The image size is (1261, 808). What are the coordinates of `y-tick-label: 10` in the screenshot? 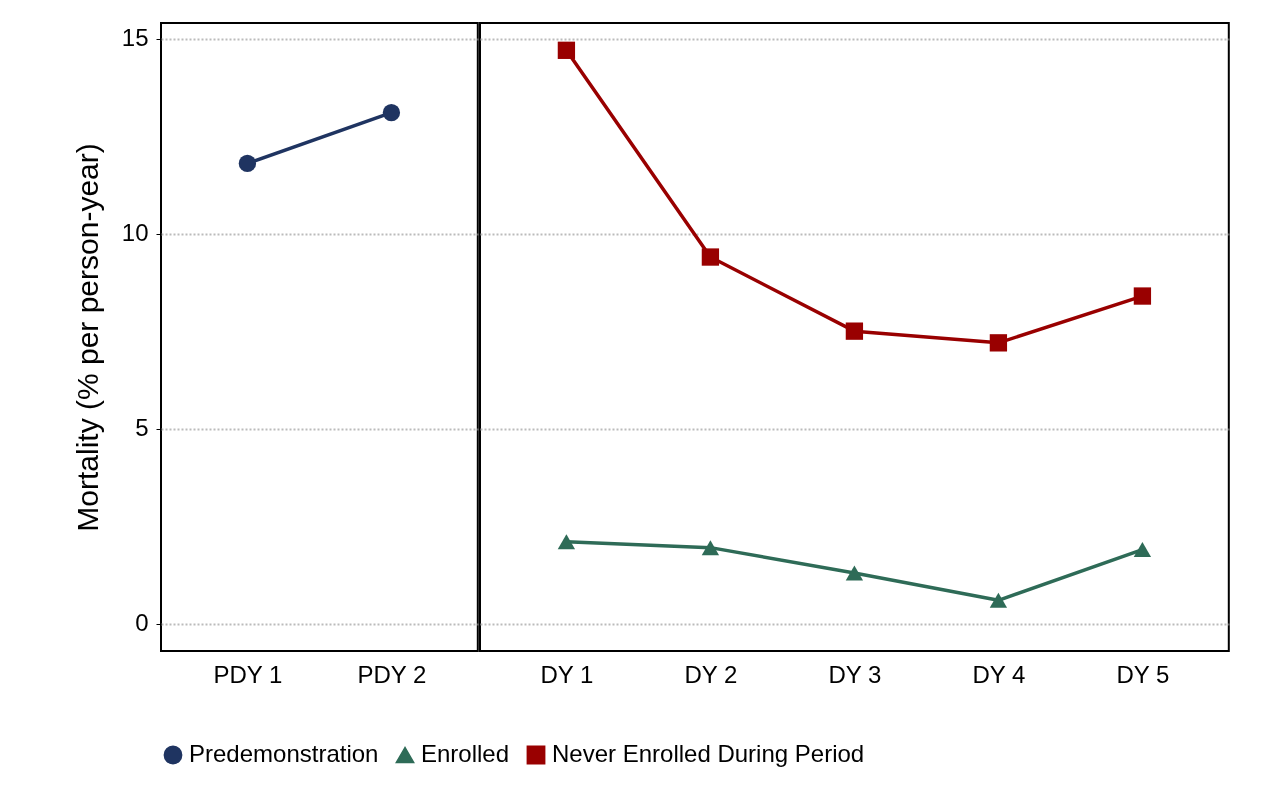 It's located at (135, 233).